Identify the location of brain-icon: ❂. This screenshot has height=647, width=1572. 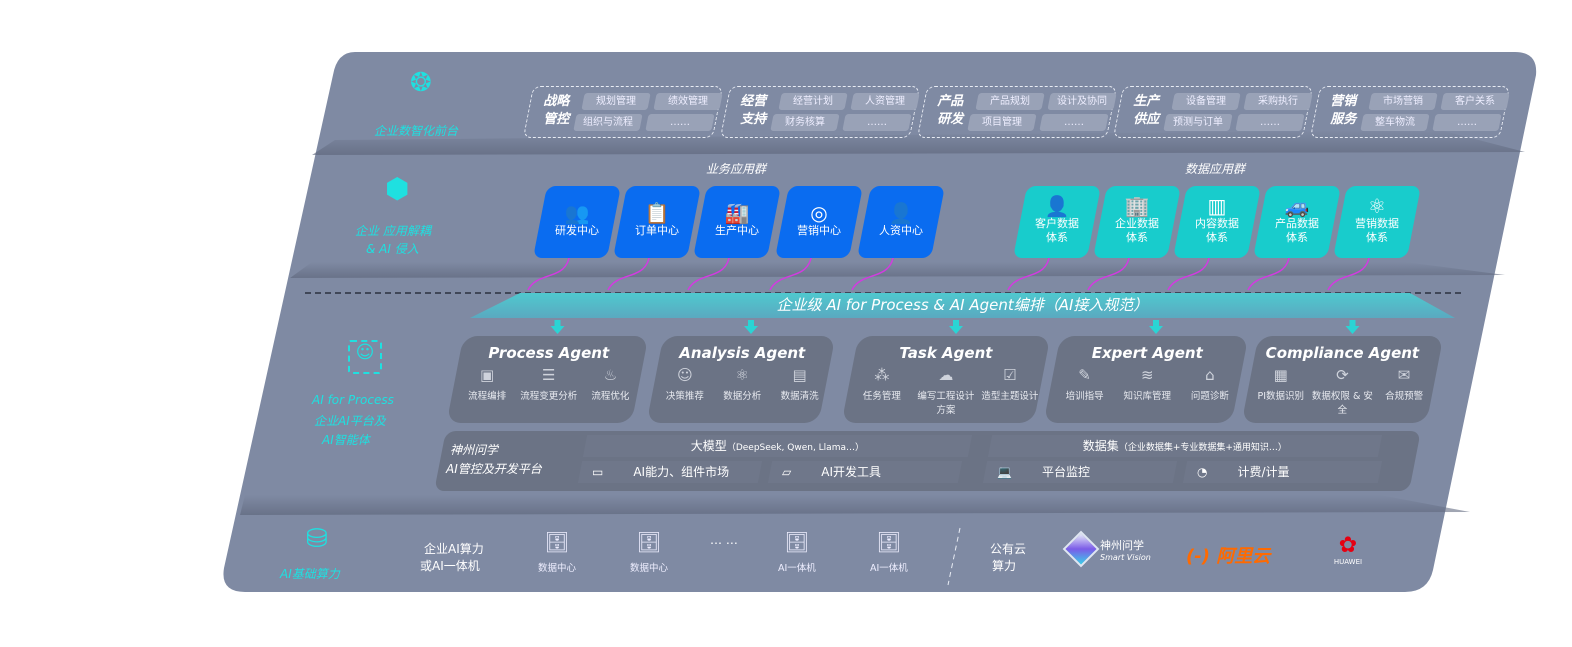
(421, 83).